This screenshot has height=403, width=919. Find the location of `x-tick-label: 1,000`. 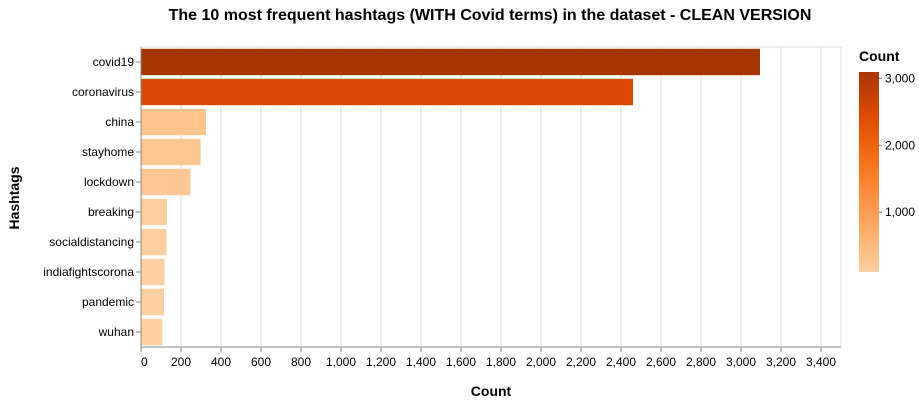

x-tick-label: 1,000 is located at coordinates (341, 362).